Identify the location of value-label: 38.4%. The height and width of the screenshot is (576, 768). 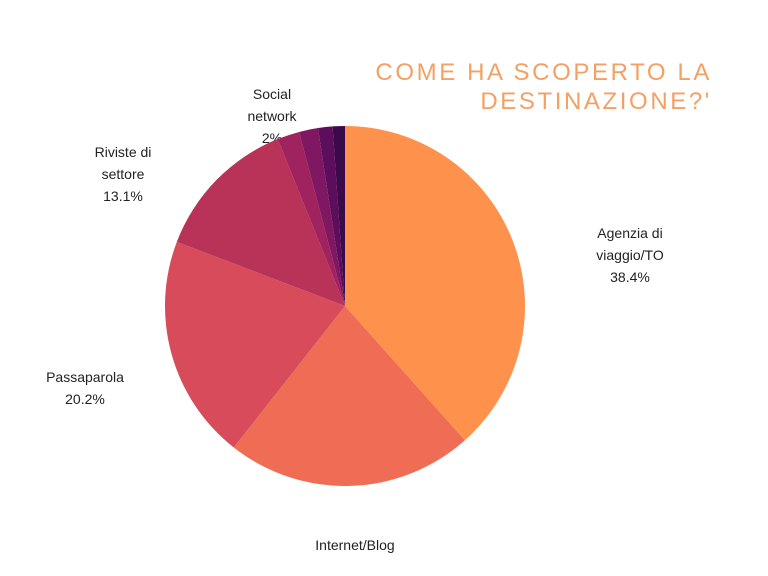
(630, 277).